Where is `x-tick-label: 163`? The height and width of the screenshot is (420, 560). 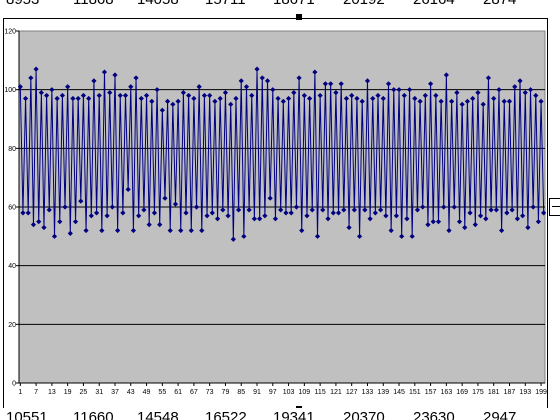
x-tick-label: 163 is located at coordinates (447, 392).